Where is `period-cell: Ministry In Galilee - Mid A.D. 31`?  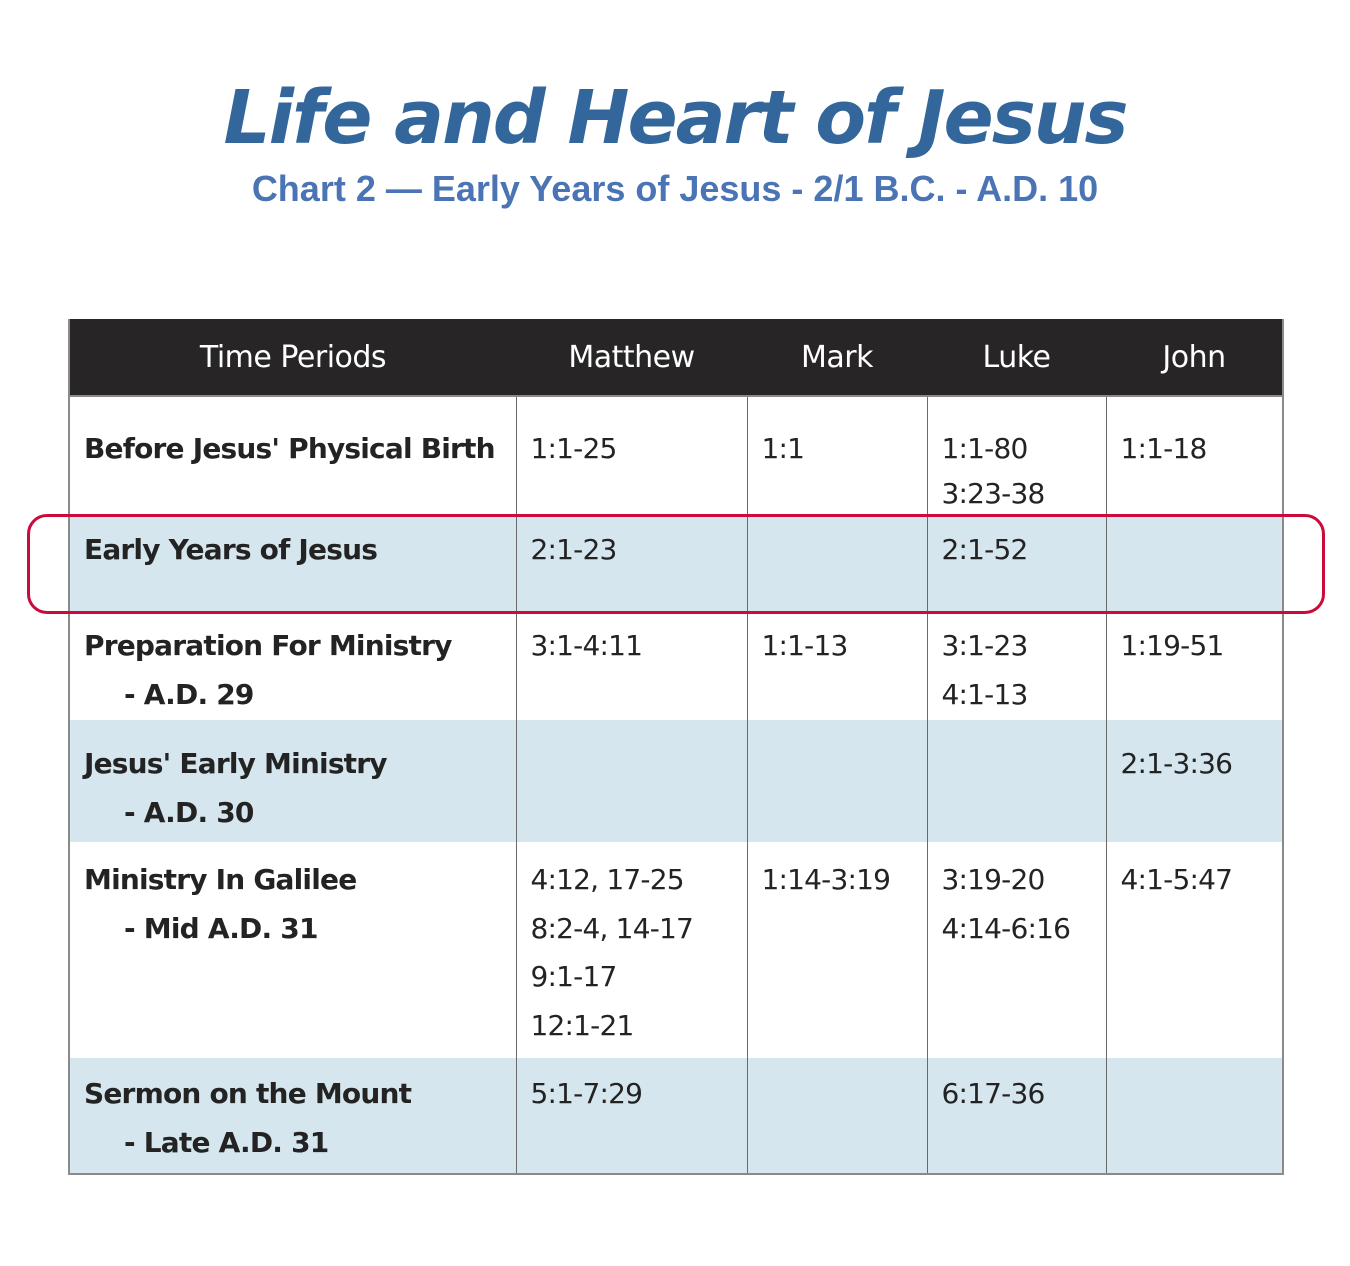
period-cell: Ministry In Galilee - Mid A.D. 31 is located at coordinates (292, 950).